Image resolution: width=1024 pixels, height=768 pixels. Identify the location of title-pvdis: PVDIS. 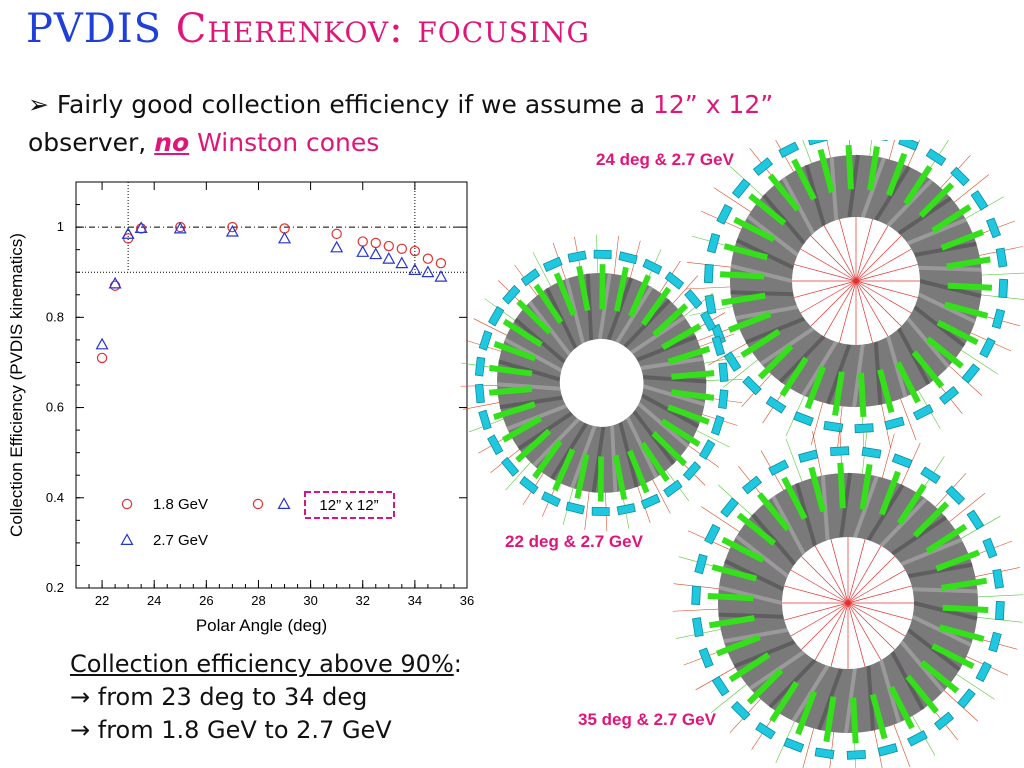
(94, 29).